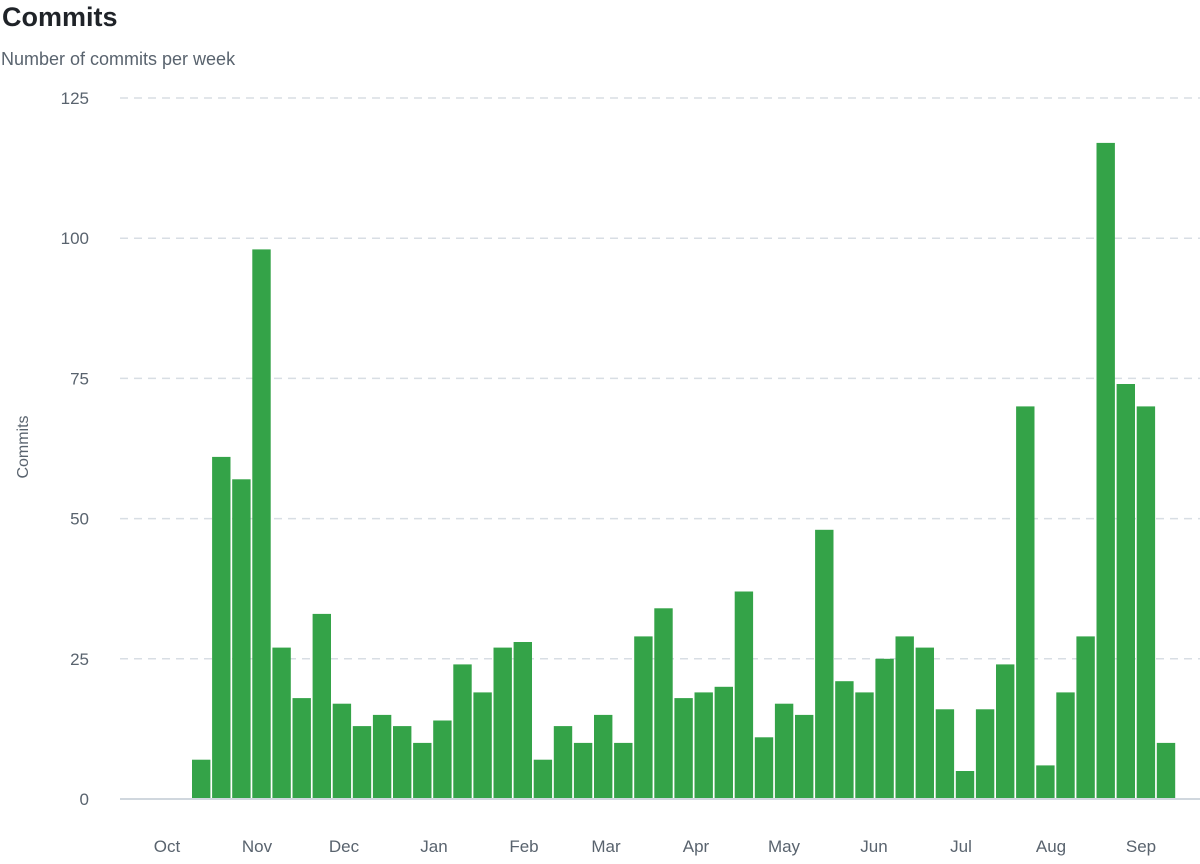 The width and height of the screenshot is (1200, 864). I want to click on x-tick-label: Oct, so click(167, 846).